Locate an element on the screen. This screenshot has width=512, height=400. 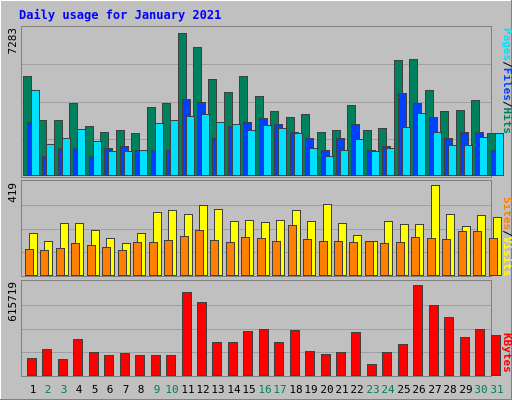
legend-part: KBytes is located at coordinates (506, 353).